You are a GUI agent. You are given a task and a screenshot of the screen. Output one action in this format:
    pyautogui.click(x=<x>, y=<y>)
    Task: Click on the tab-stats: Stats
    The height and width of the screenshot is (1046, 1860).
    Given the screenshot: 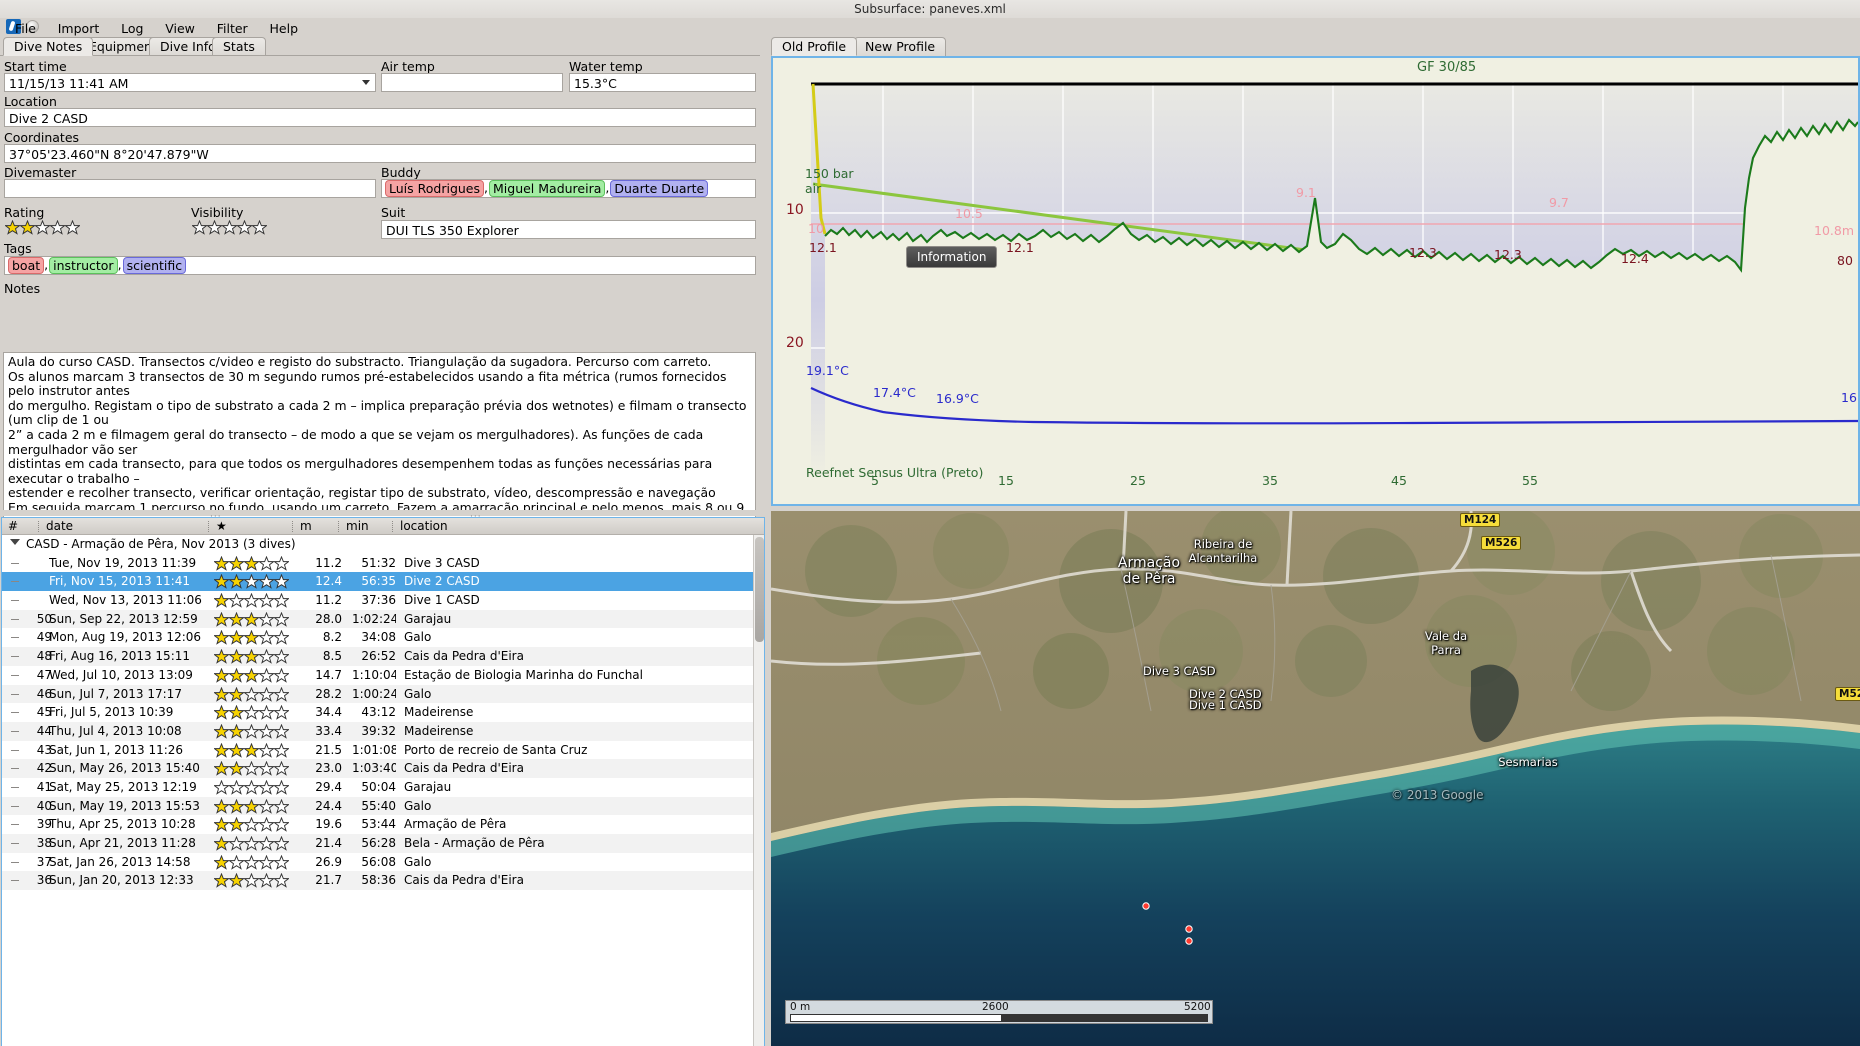 What is the action you would take?
    pyautogui.click(x=239, y=46)
    